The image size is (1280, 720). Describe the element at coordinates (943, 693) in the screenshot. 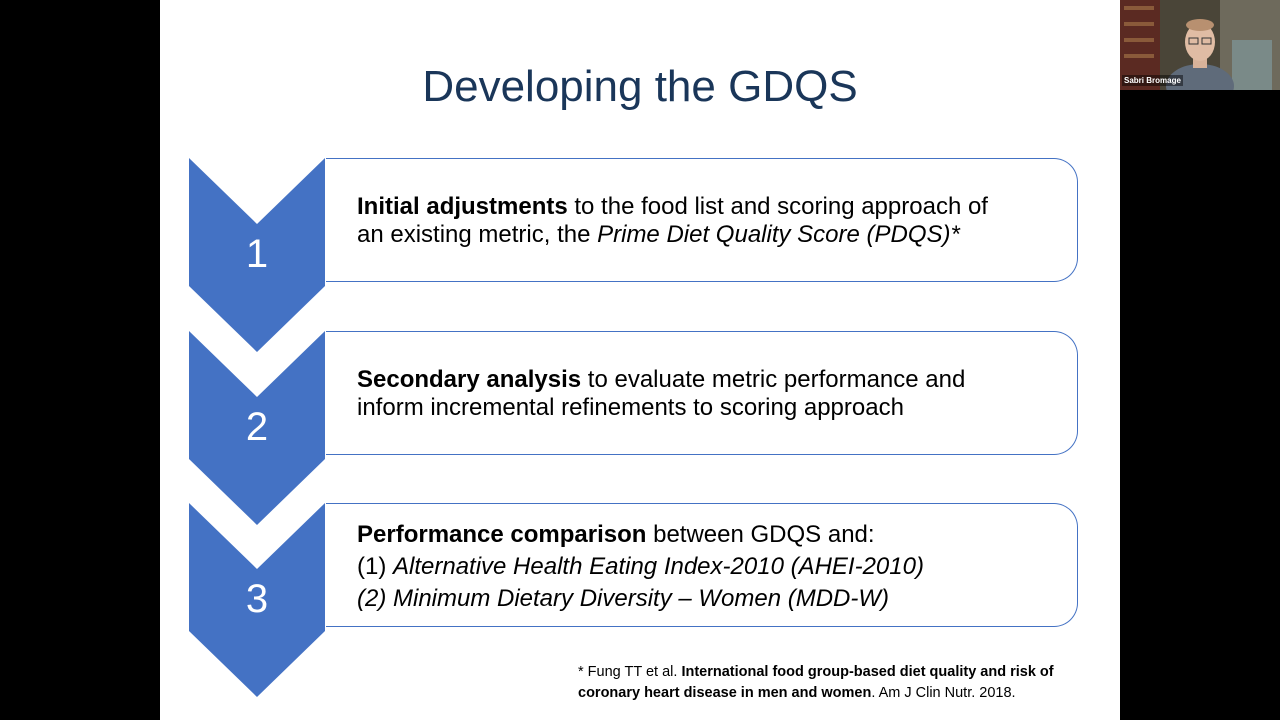

I see `footnote-suffix: . Am J Clin Nutr. 2018.` at that location.